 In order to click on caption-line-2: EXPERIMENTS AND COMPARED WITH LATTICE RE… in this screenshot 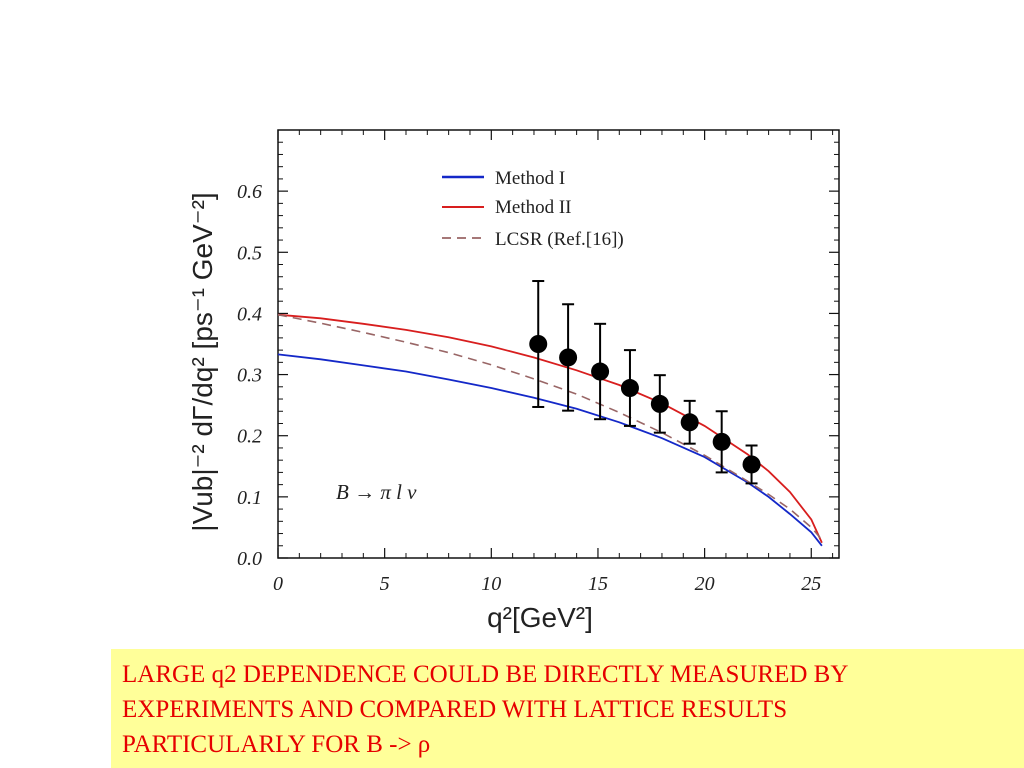, I will do `click(455, 709)`.